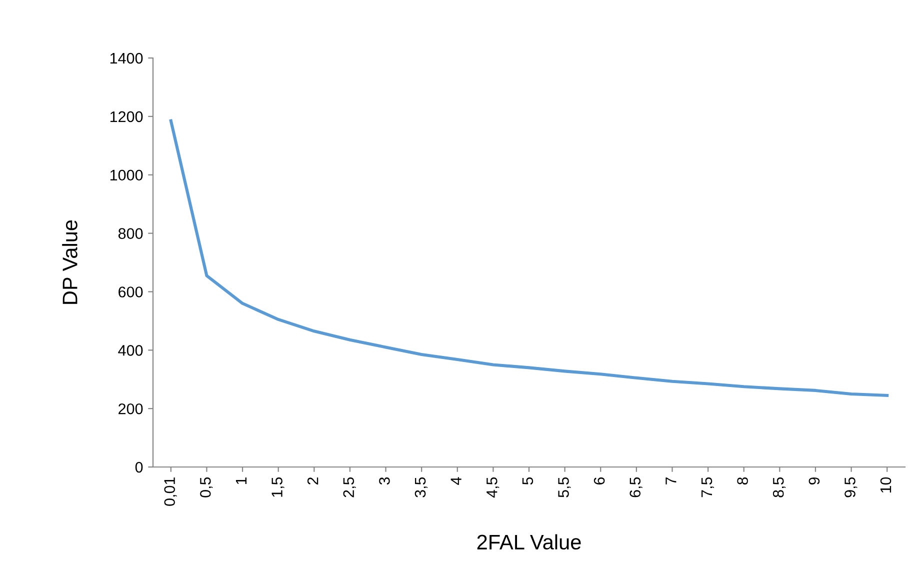 The height and width of the screenshot is (580, 917). Describe the element at coordinates (528, 481) in the screenshot. I see `x-tick-label: 5` at that location.